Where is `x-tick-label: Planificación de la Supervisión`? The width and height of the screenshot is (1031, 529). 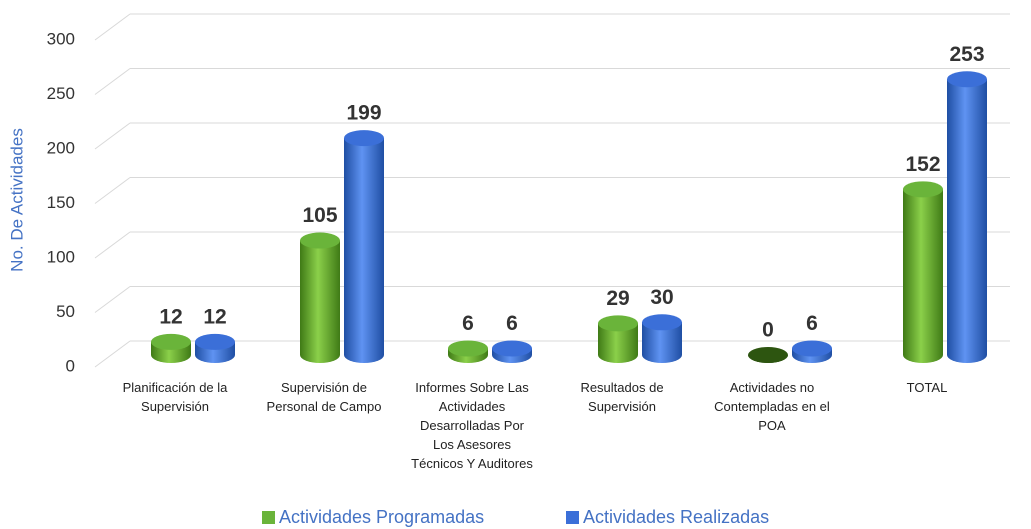 x-tick-label: Planificación de la Supervisión is located at coordinates (175, 397).